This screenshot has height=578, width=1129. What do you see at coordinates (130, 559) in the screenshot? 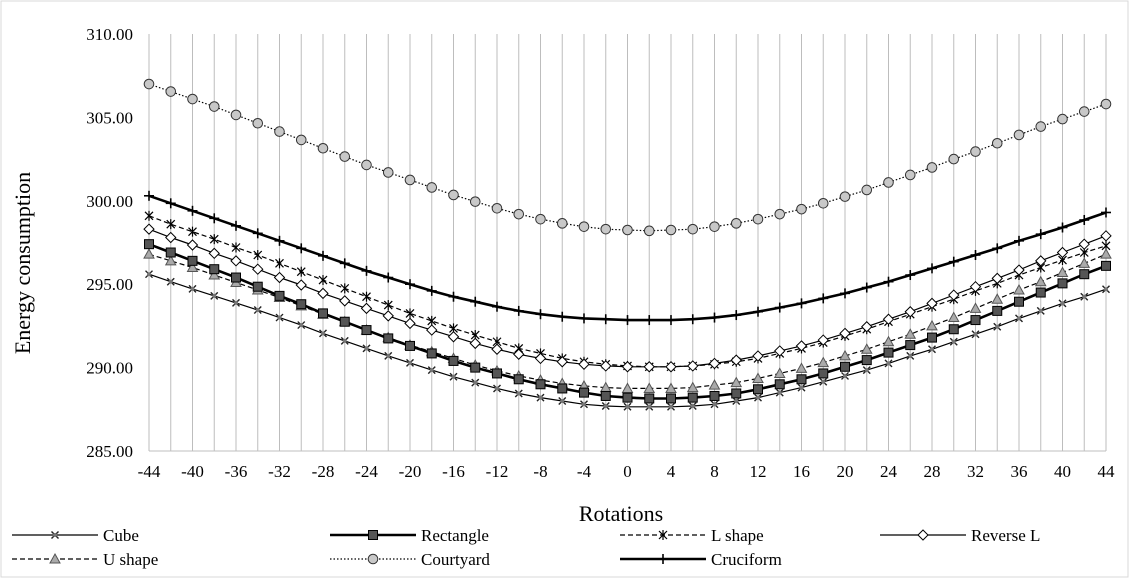
I see `legend-label: U shape` at bounding box center [130, 559].